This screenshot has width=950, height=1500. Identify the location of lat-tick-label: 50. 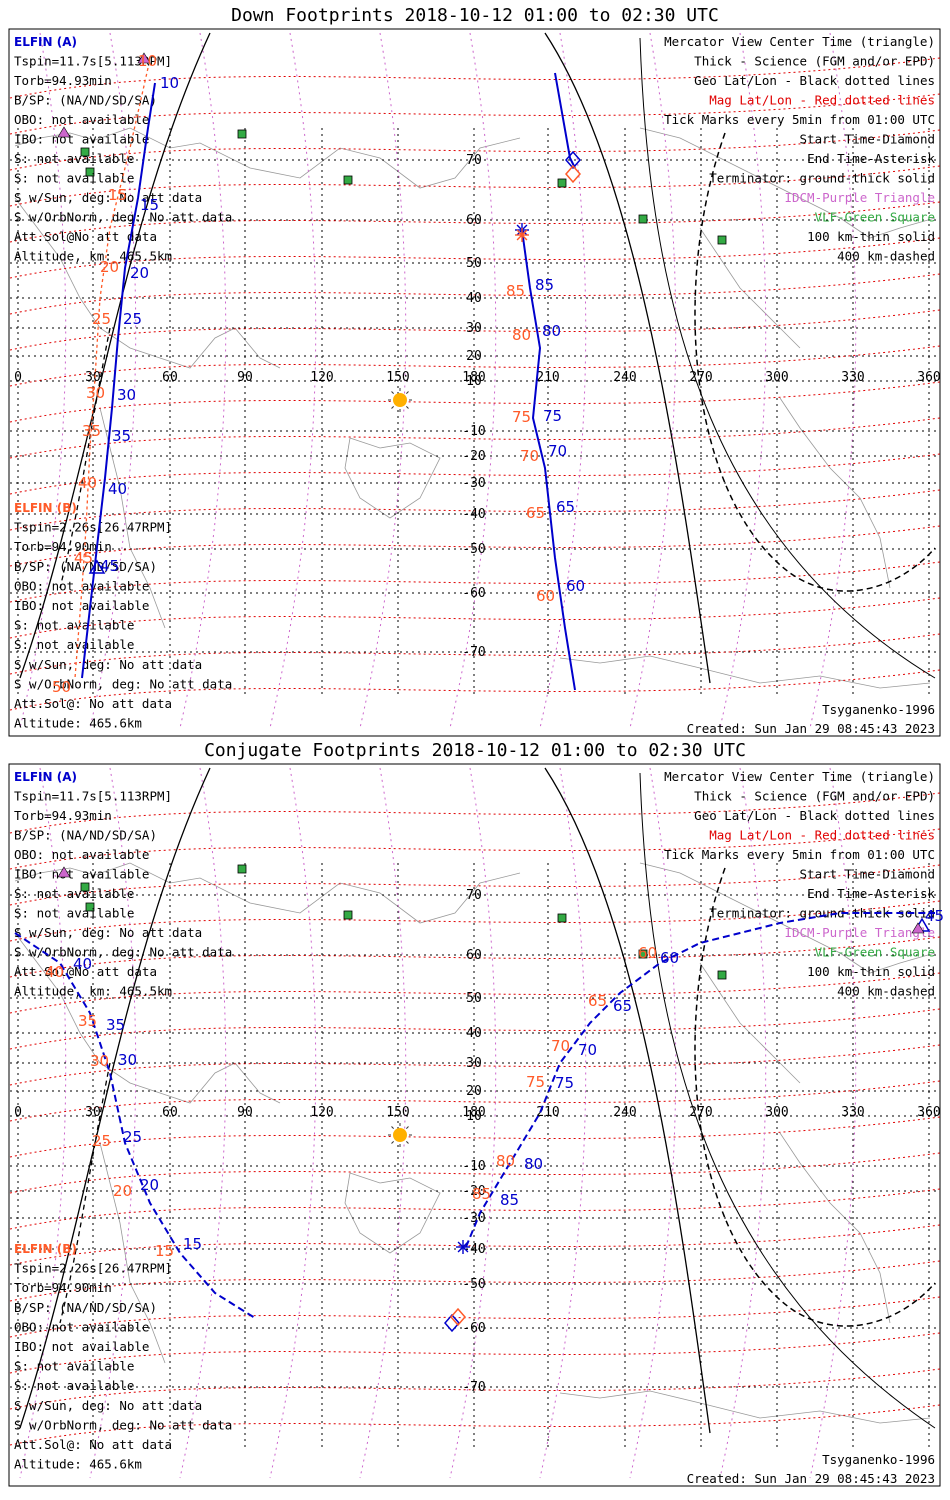
(474, 263).